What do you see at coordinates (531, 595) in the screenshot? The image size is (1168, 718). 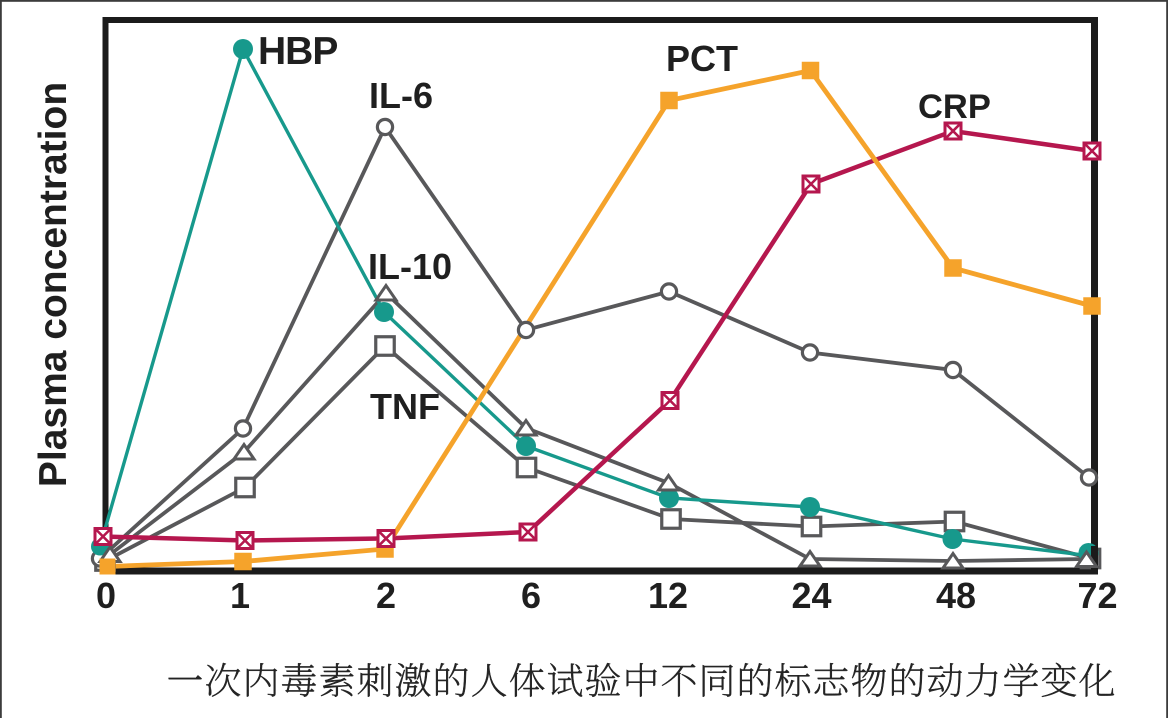 I see `svg-text: 6` at bounding box center [531, 595].